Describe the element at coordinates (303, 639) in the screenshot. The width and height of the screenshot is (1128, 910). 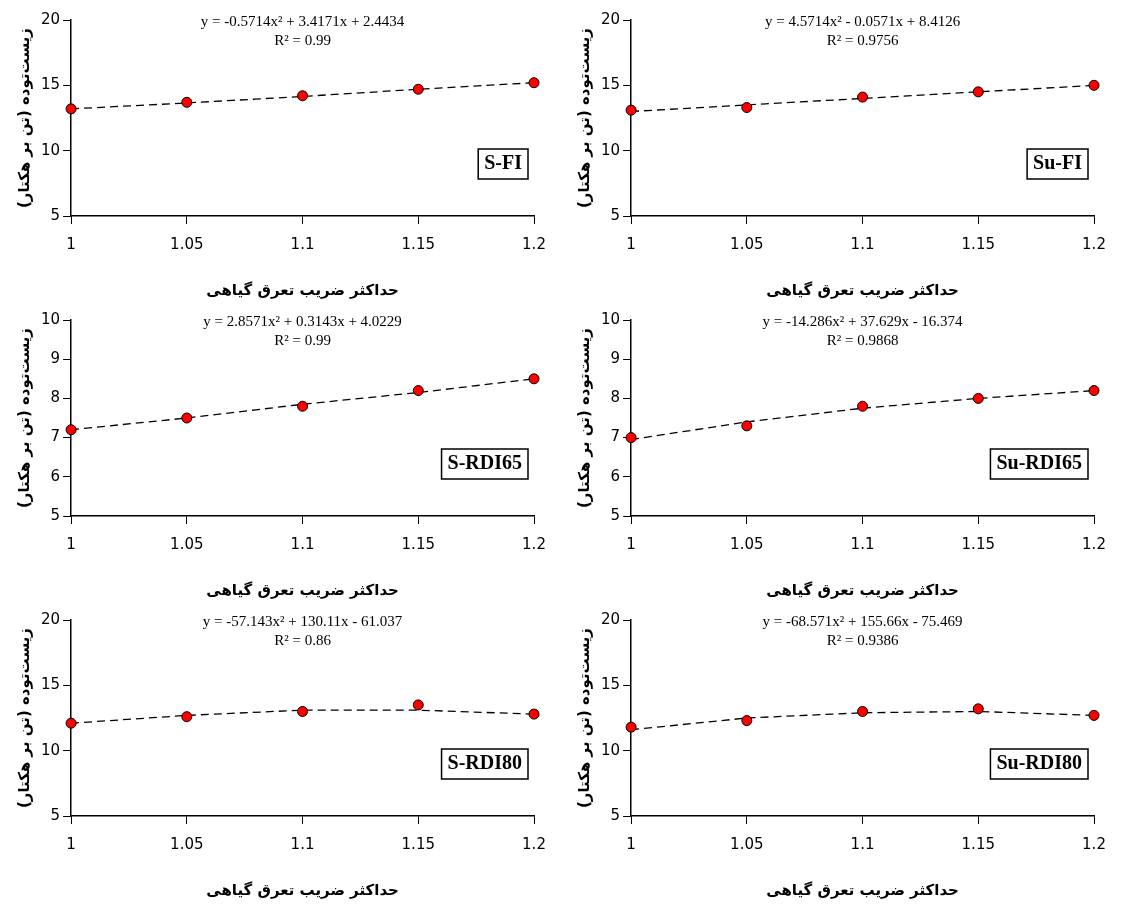
I see `annotation: R² = 0.86` at that location.